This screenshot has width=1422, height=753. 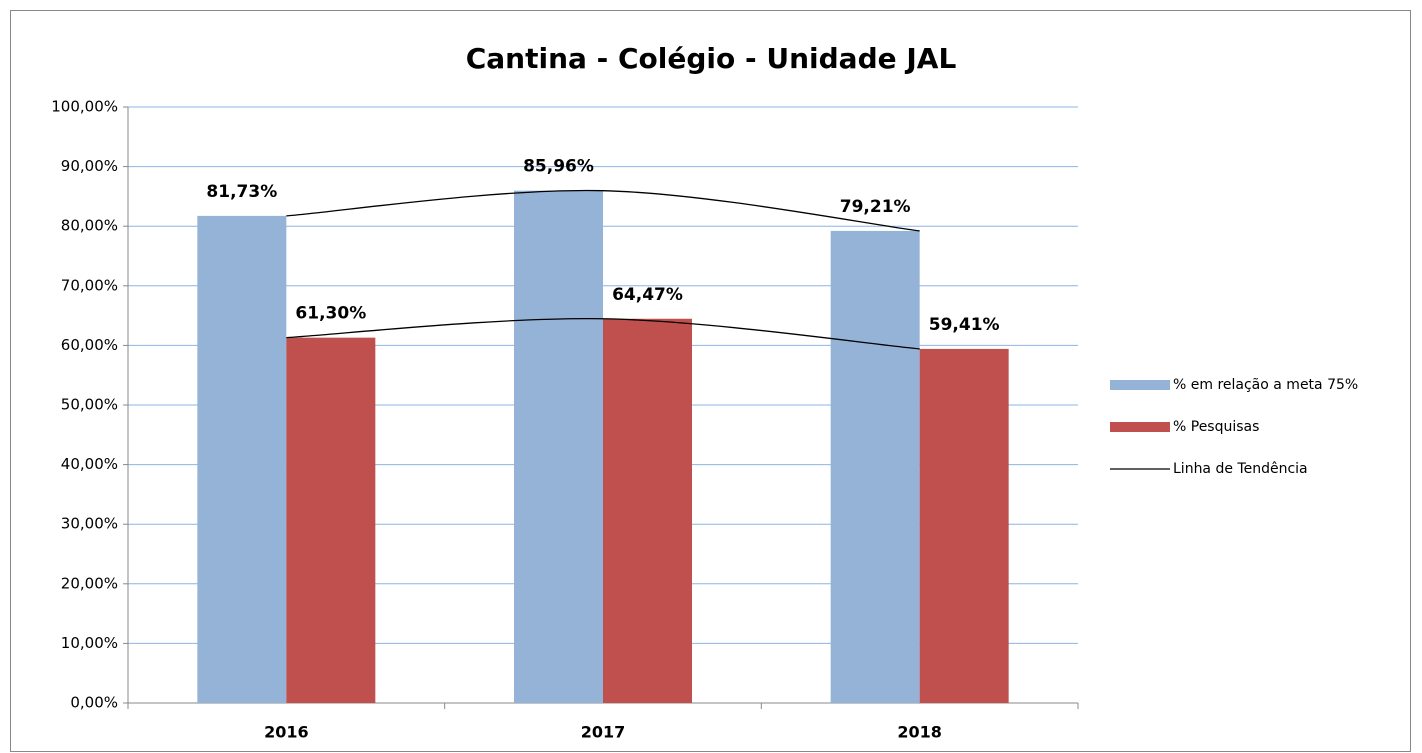 I want to click on x-tick-label: 2018, so click(x=919, y=732).